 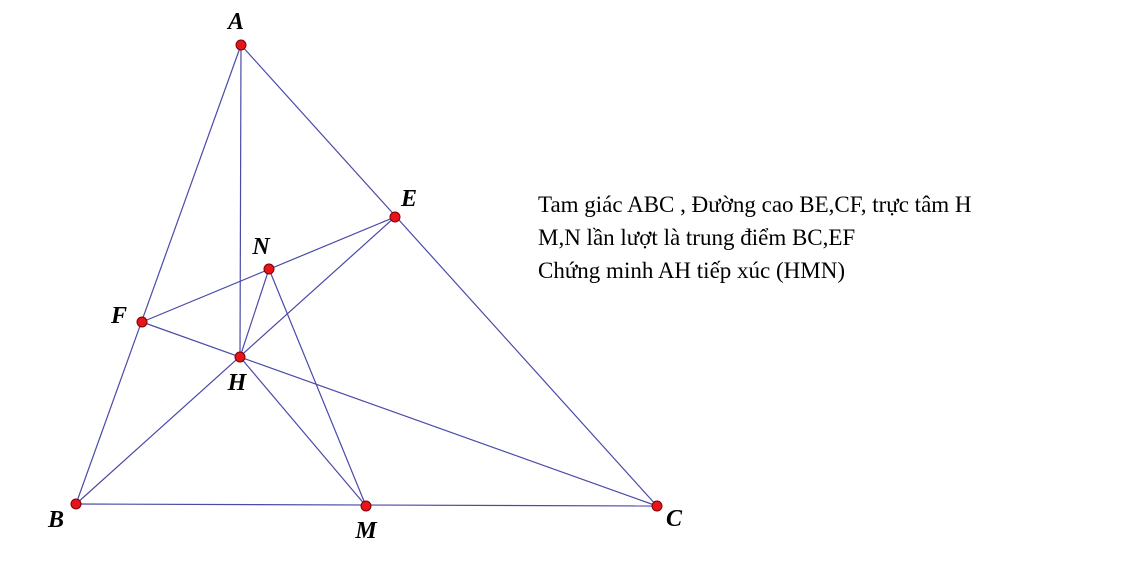 I want to click on point-label-a: A, so click(x=235, y=22).